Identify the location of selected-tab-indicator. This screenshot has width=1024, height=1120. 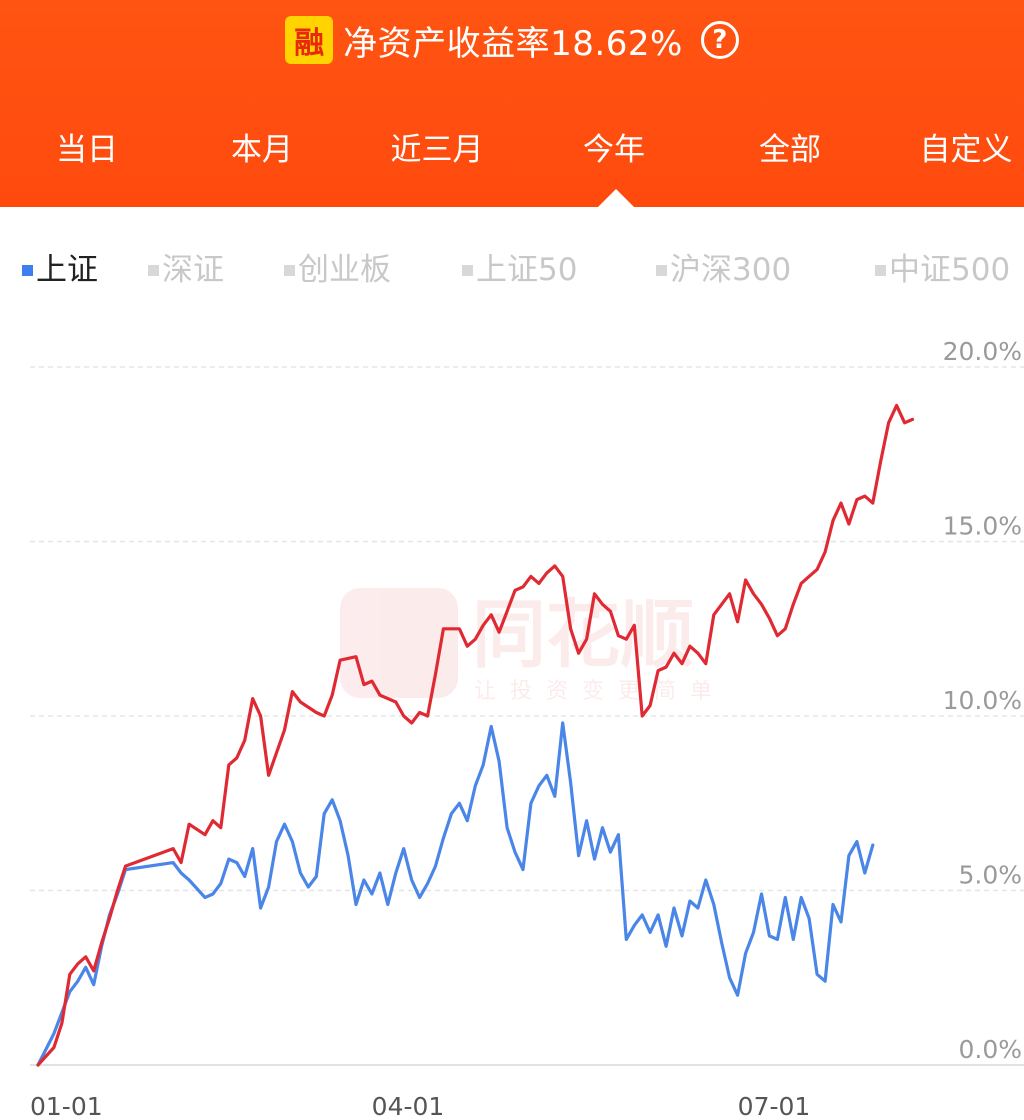
(616, 198).